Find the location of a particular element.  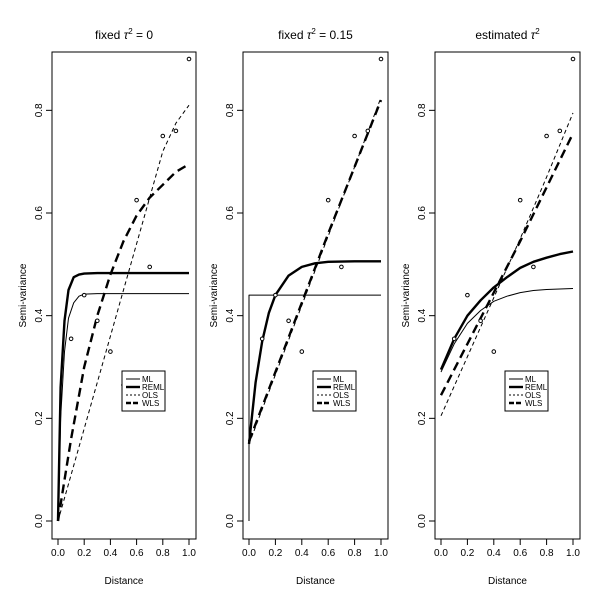

title-main: estimated is located at coordinates (502, 35).